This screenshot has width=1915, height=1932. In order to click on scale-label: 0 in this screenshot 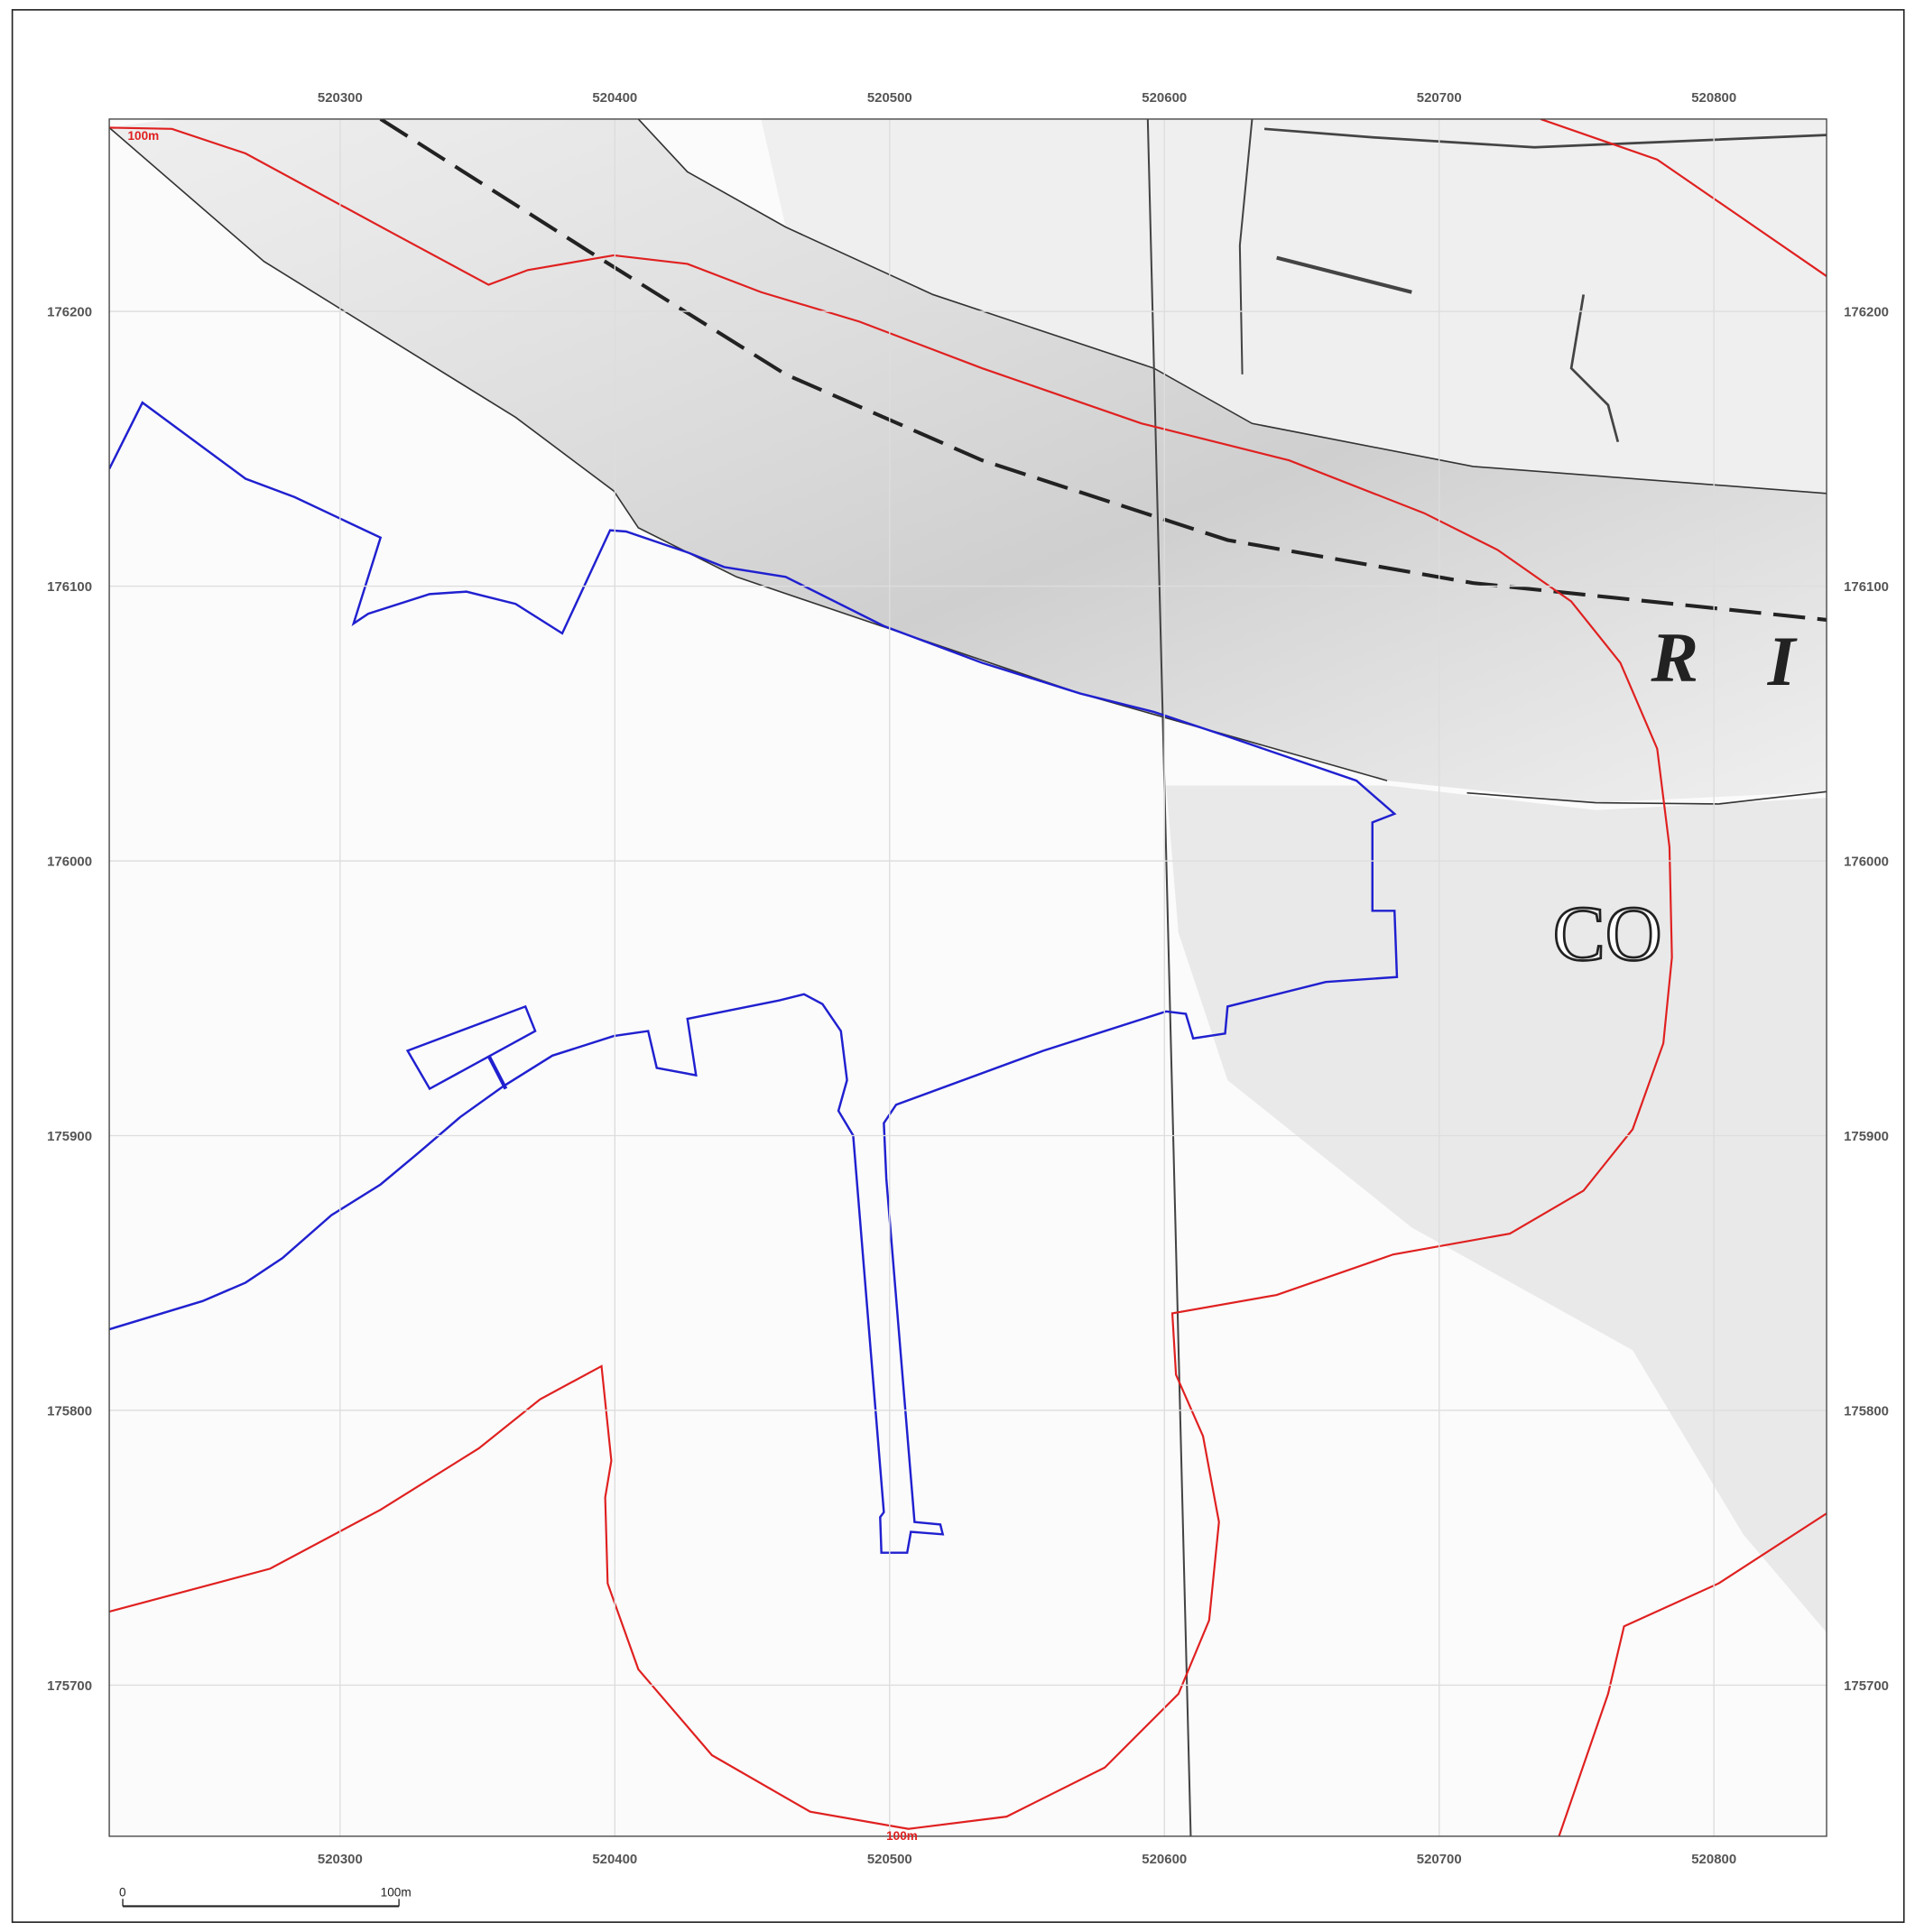, I will do `click(122, 1893)`.